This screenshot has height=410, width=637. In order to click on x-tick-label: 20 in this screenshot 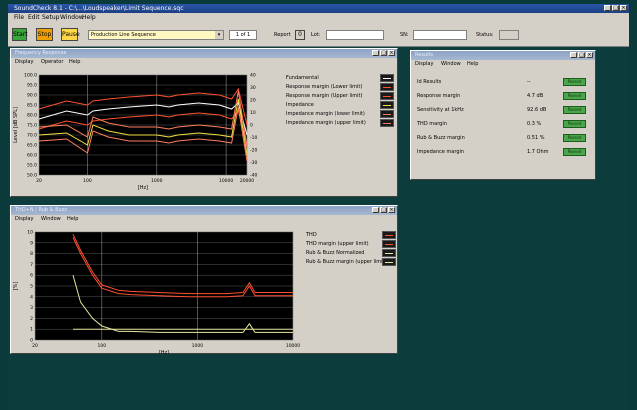, I will do `click(35, 346)`.